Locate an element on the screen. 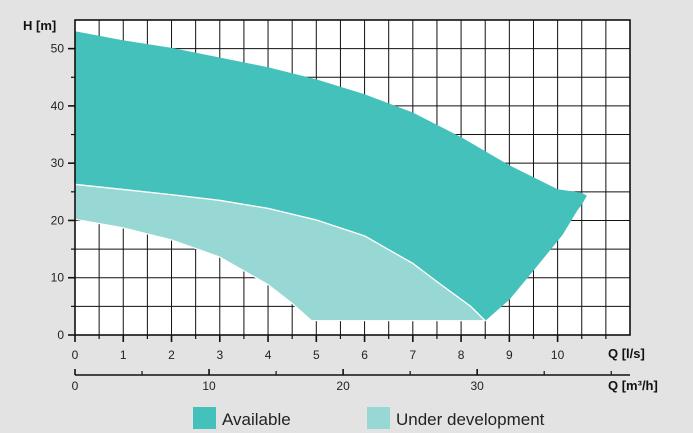  x-axis-title-ls: Q [l/s] is located at coordinates (626, 353).